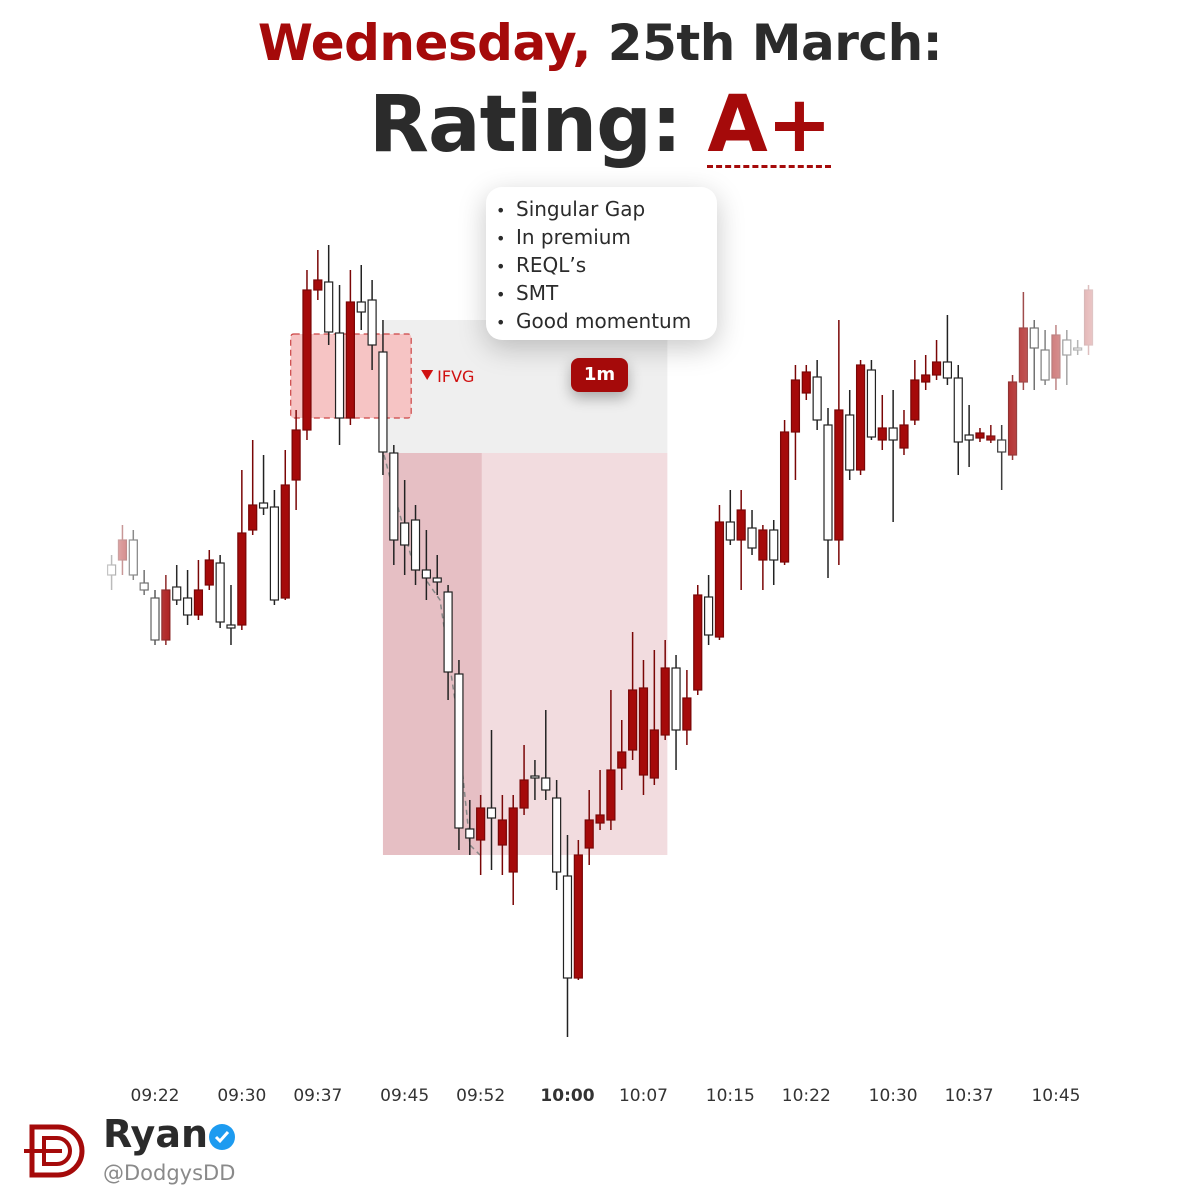  I want to click on zone-label: IFVG, so click(455, 376).